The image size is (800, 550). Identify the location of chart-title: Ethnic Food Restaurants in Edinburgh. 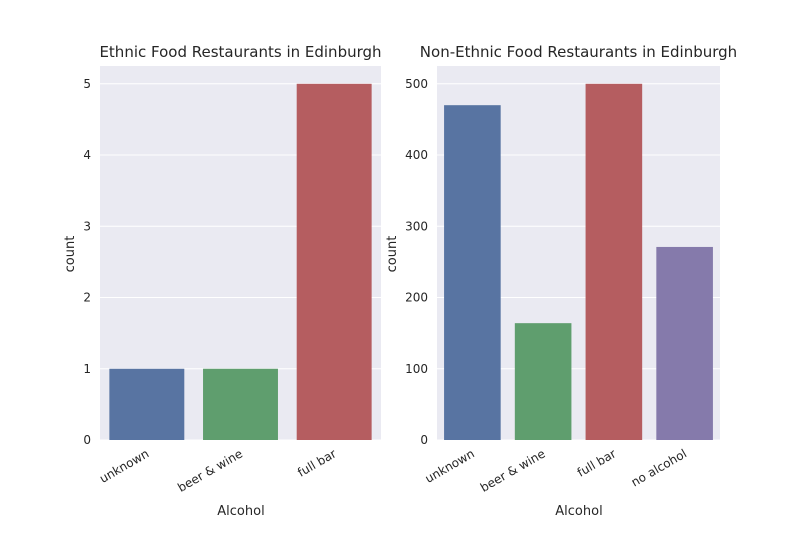
(240, 52).